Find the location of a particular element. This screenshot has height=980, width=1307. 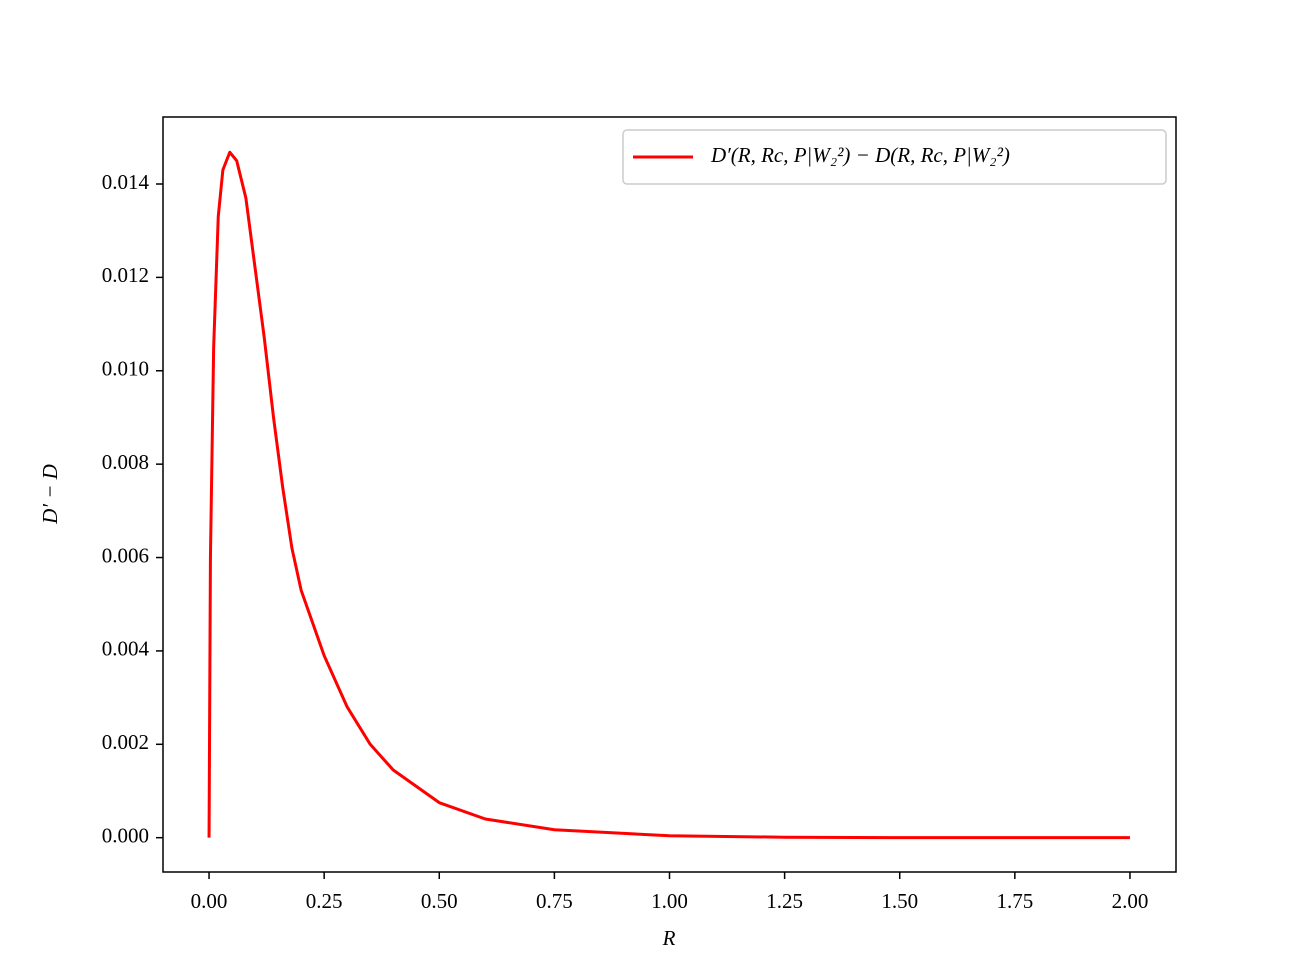

y-tick-label: 0.010 is located at coordinates (125, 369).